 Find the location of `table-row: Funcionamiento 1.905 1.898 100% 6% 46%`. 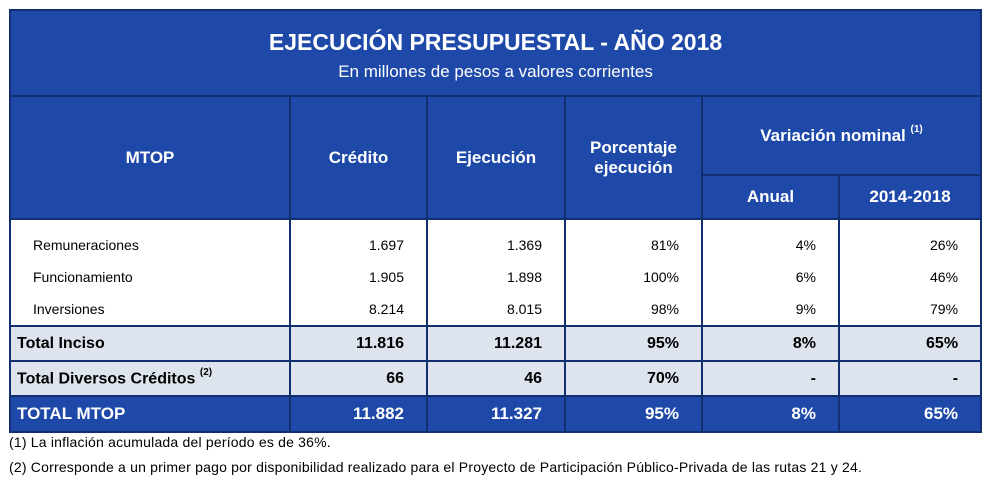

table-row: Funcionamiento 1.905 1.898 100% 6% 46% is located at coordinates (496, 276).